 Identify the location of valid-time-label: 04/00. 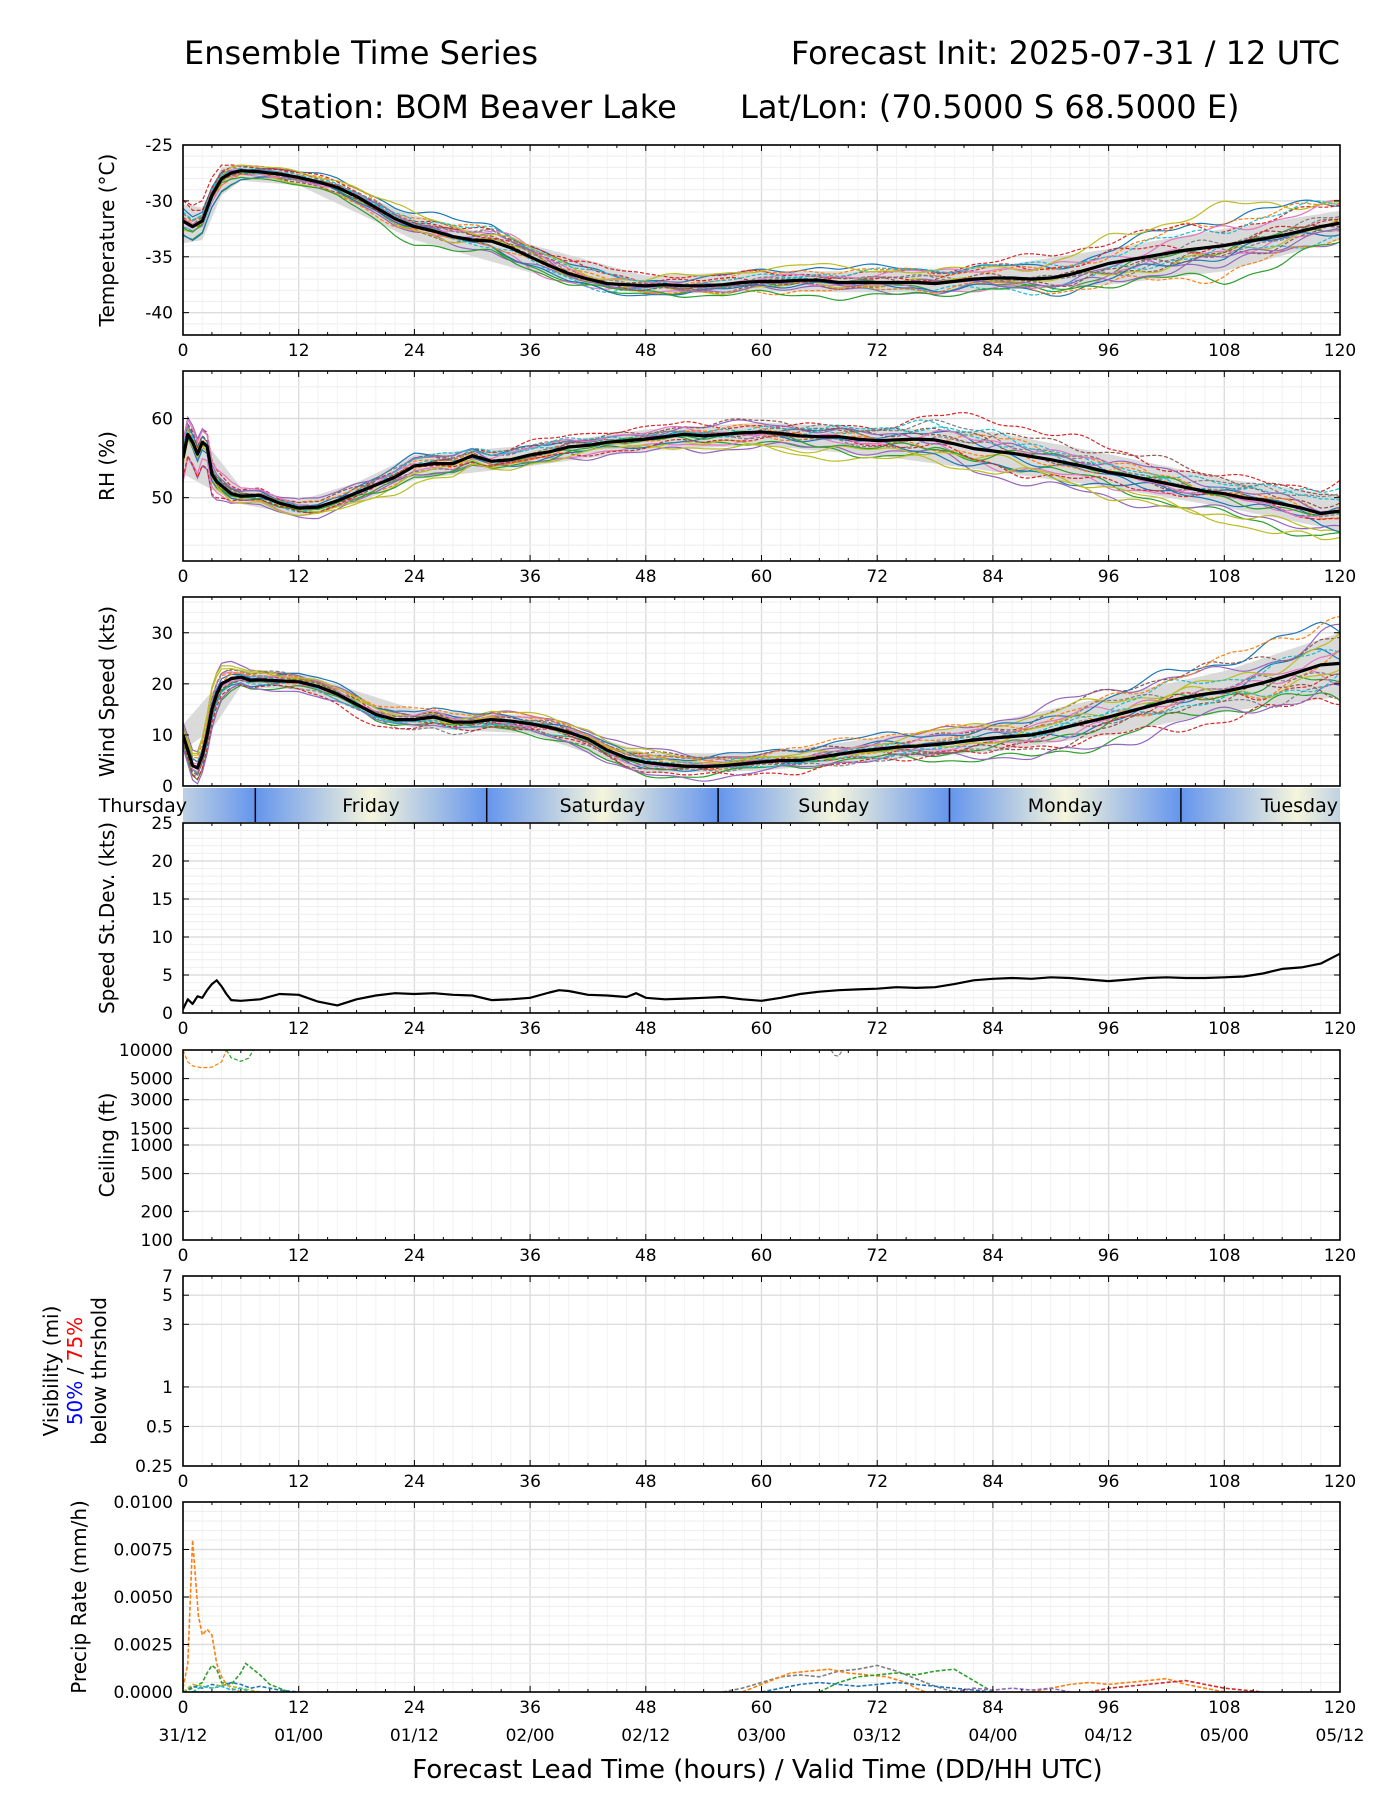
(992, 1736).